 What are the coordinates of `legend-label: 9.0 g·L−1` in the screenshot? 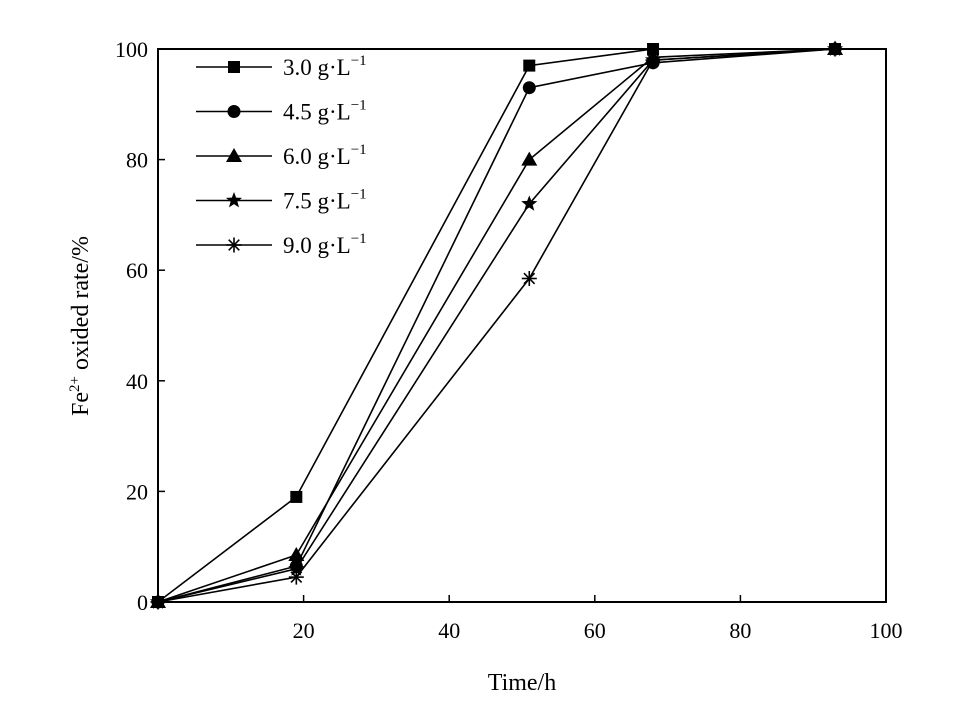 It's located at (325, 244).